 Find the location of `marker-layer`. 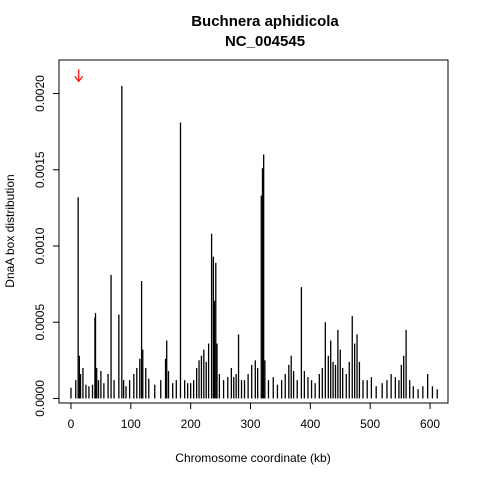

marker-layer is located at coordinates (79, 76).